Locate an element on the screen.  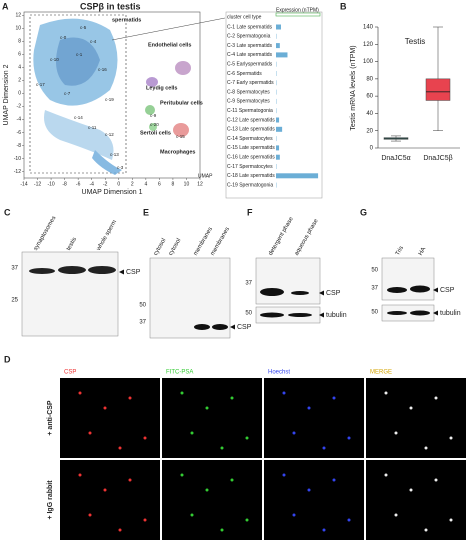
panel-label: C is located at coordinates (7, 212).